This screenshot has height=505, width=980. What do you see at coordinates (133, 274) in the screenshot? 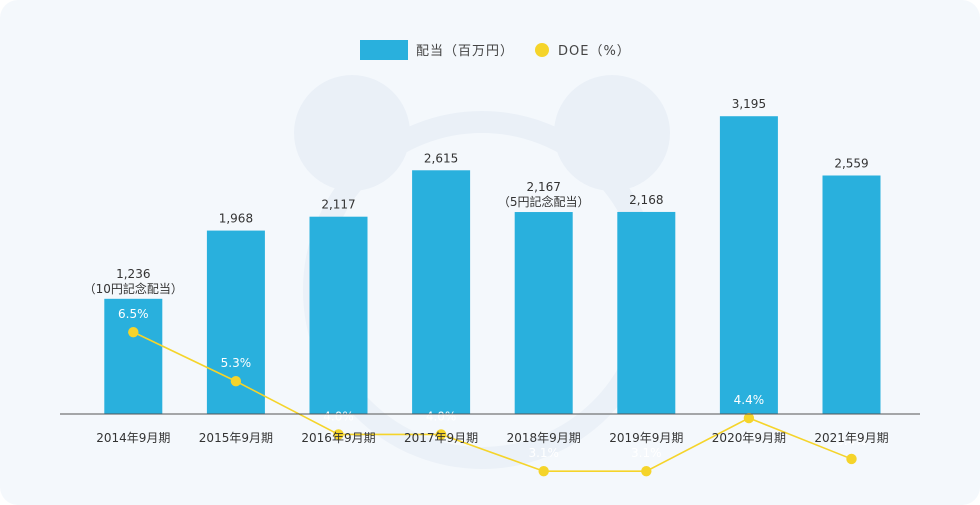
I see `bar-value-label: 1,236` at bounding box center [133, 274].